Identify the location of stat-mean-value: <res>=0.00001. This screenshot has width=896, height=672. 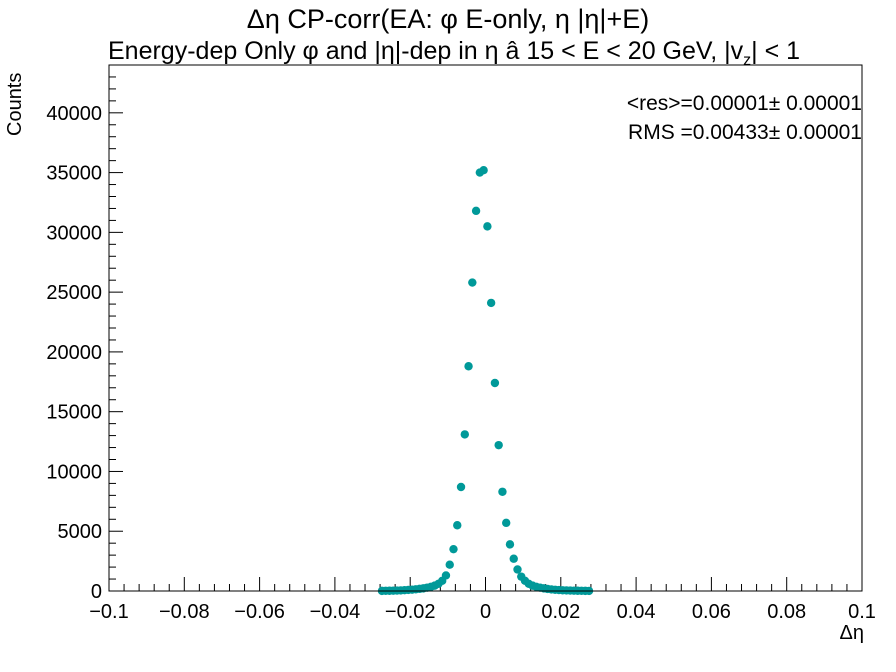
(697, 103).